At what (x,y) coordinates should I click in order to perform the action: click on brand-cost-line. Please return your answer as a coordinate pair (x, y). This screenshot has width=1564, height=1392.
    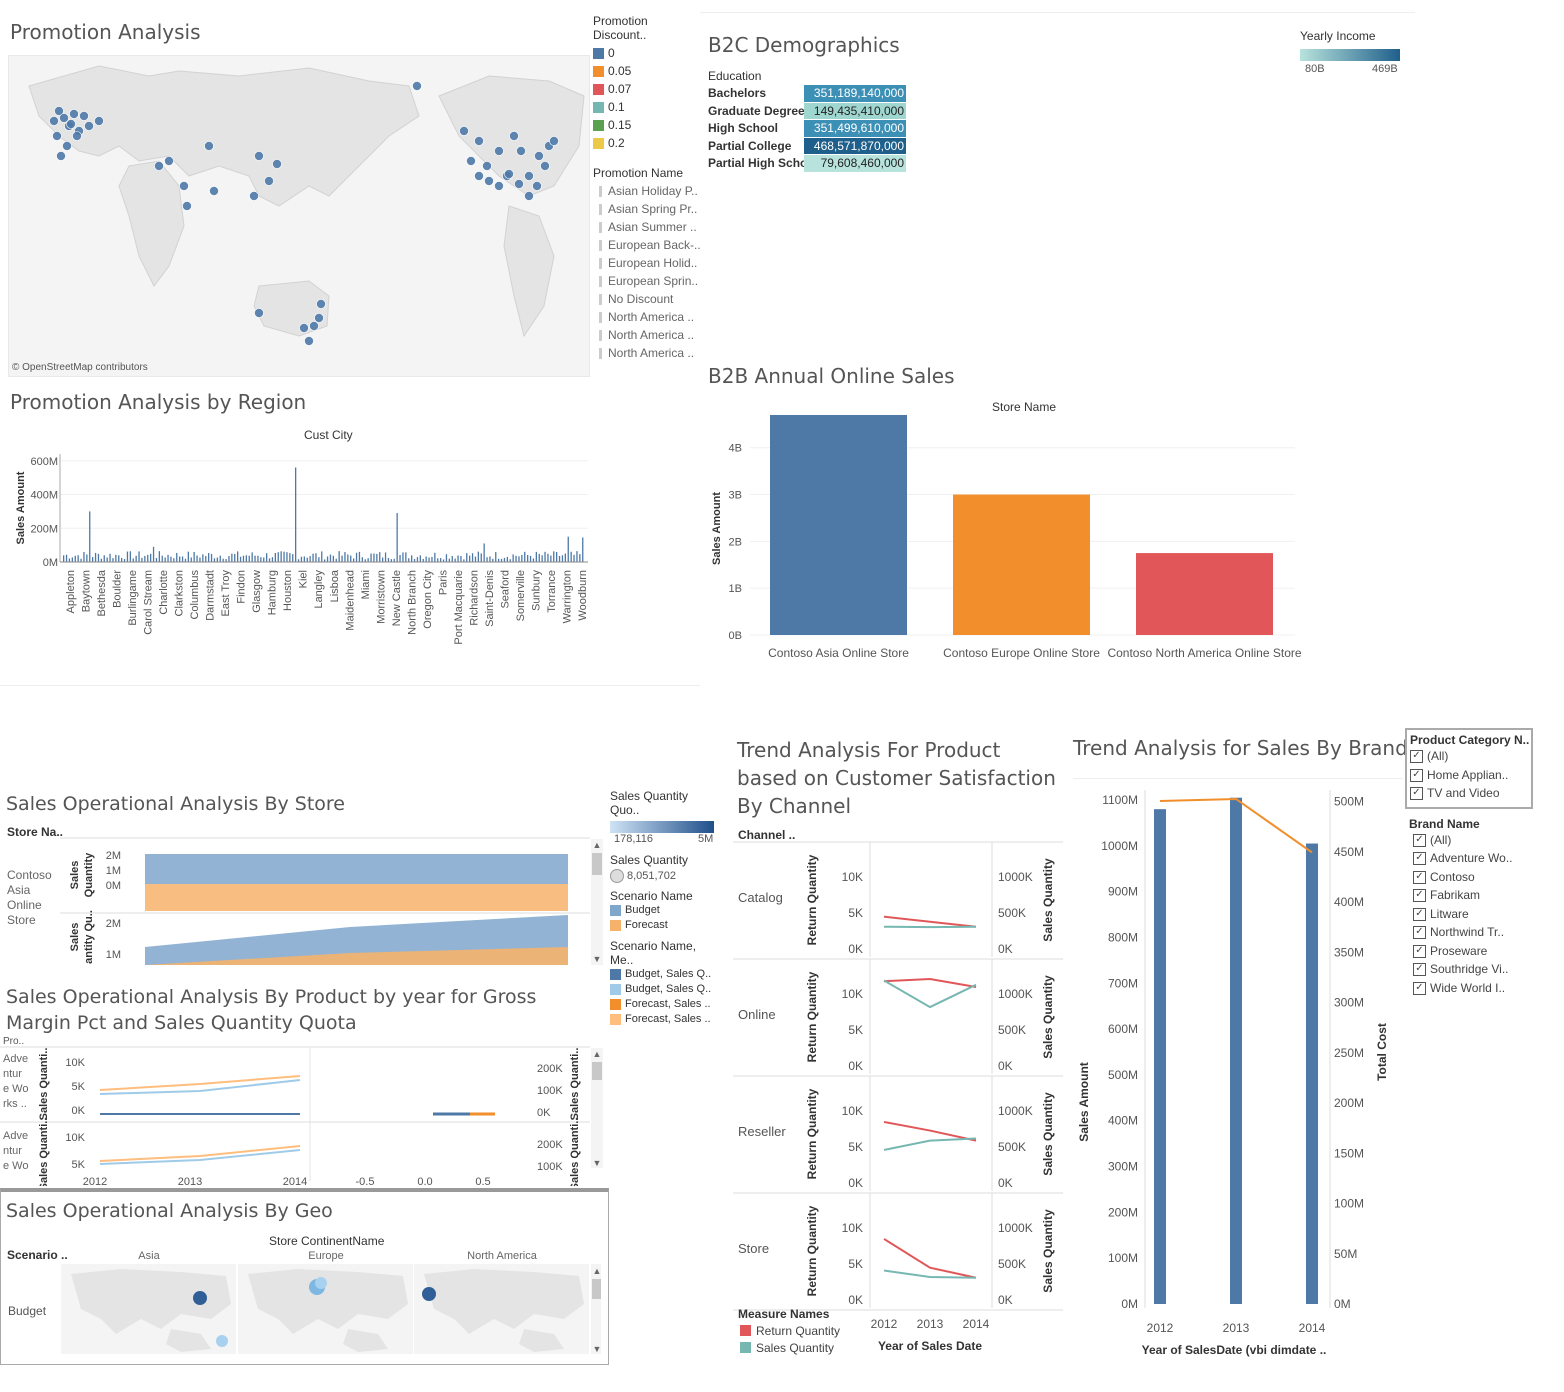
    Looking at the image, I should click on (1236, 825).